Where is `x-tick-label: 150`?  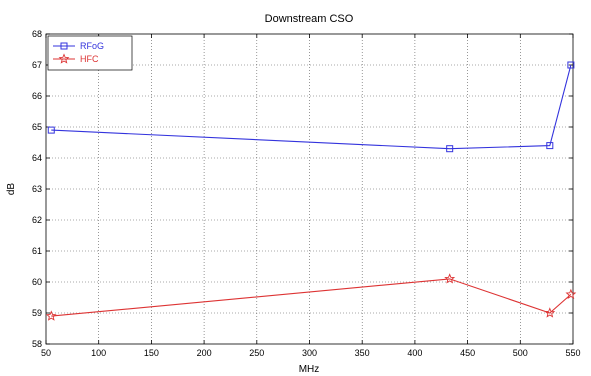 x-tick-label: 150 is located at coordinates (151, 353).